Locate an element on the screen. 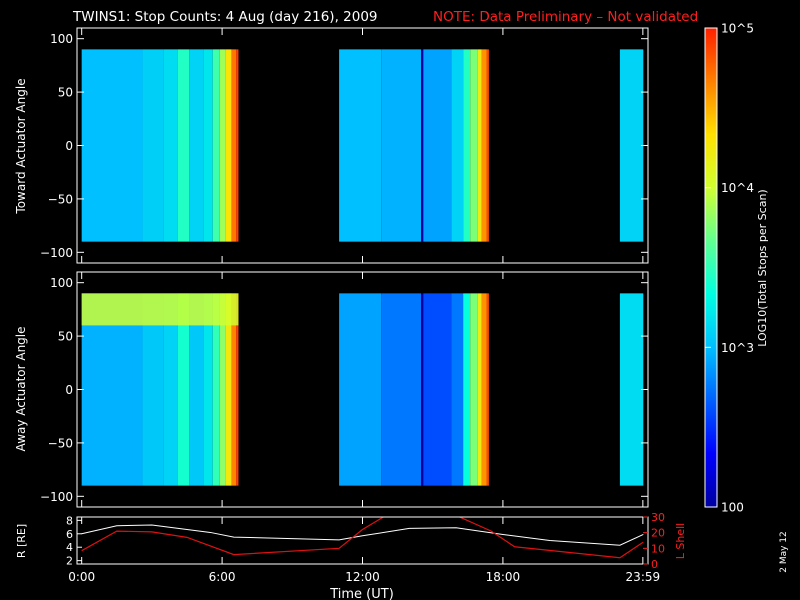 This screenshot has width=800, height=600. toward-y-tick-label: 100 is located at coordinates (61, 39).